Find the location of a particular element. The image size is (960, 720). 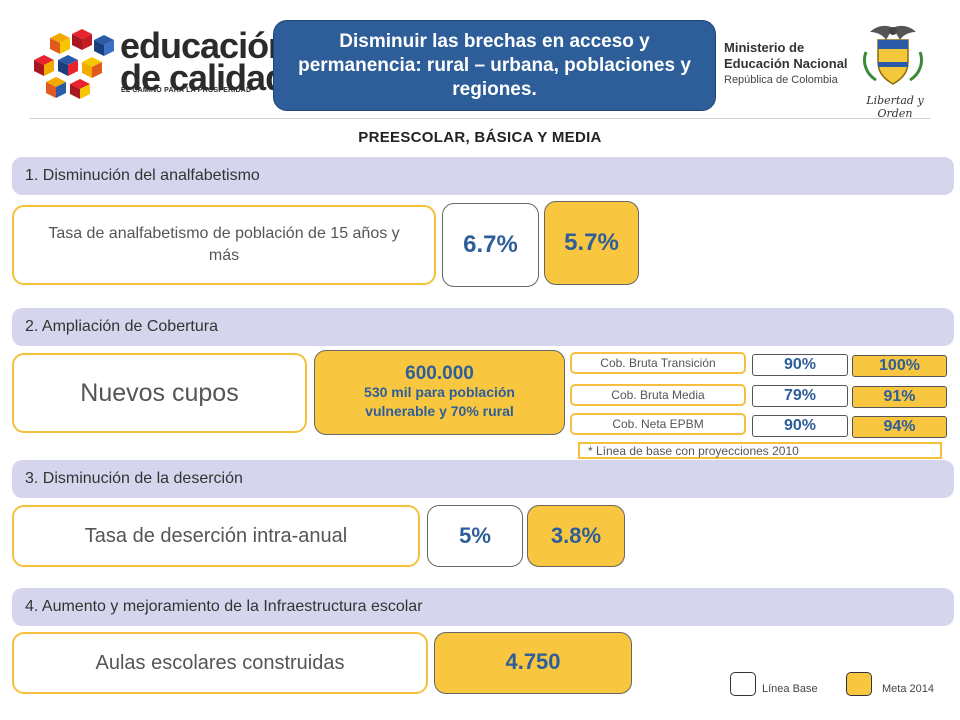

educacion-logo is located at coordinates (147, 62).